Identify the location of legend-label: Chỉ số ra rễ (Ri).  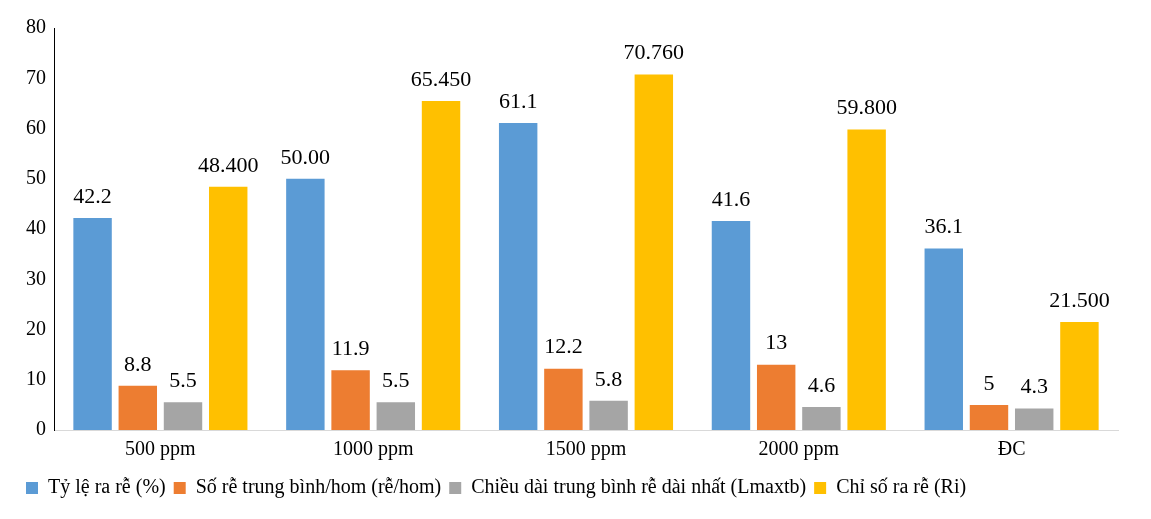
(901, 487).